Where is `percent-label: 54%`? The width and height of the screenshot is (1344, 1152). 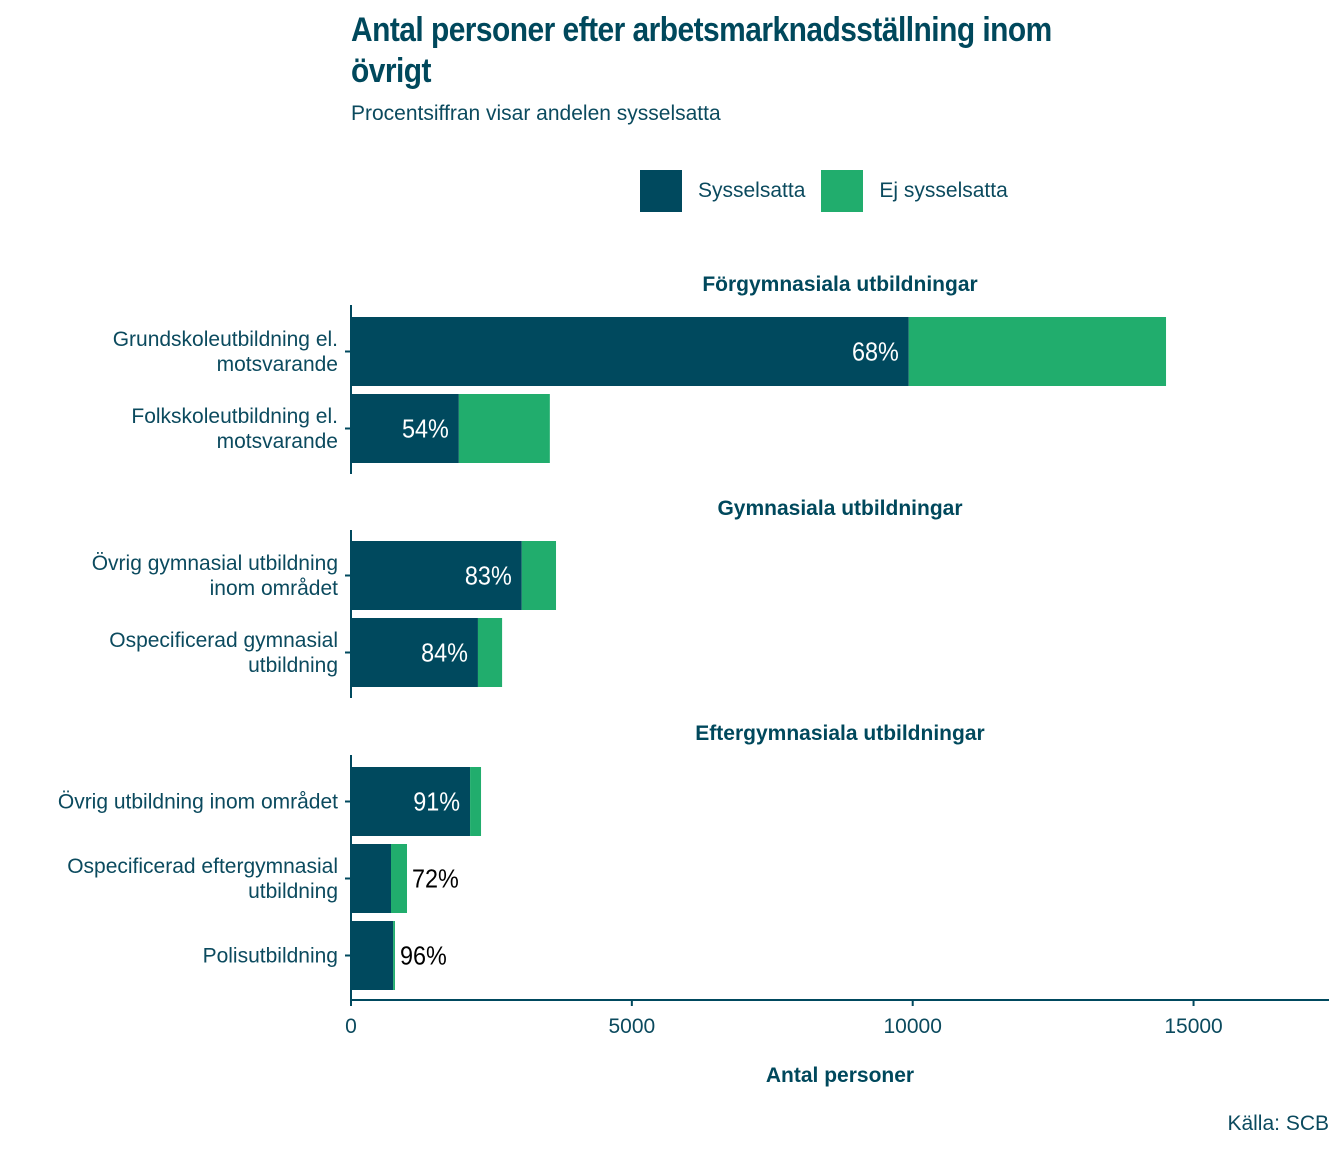
percent-label: 54% is located at coordinates (425, 429).